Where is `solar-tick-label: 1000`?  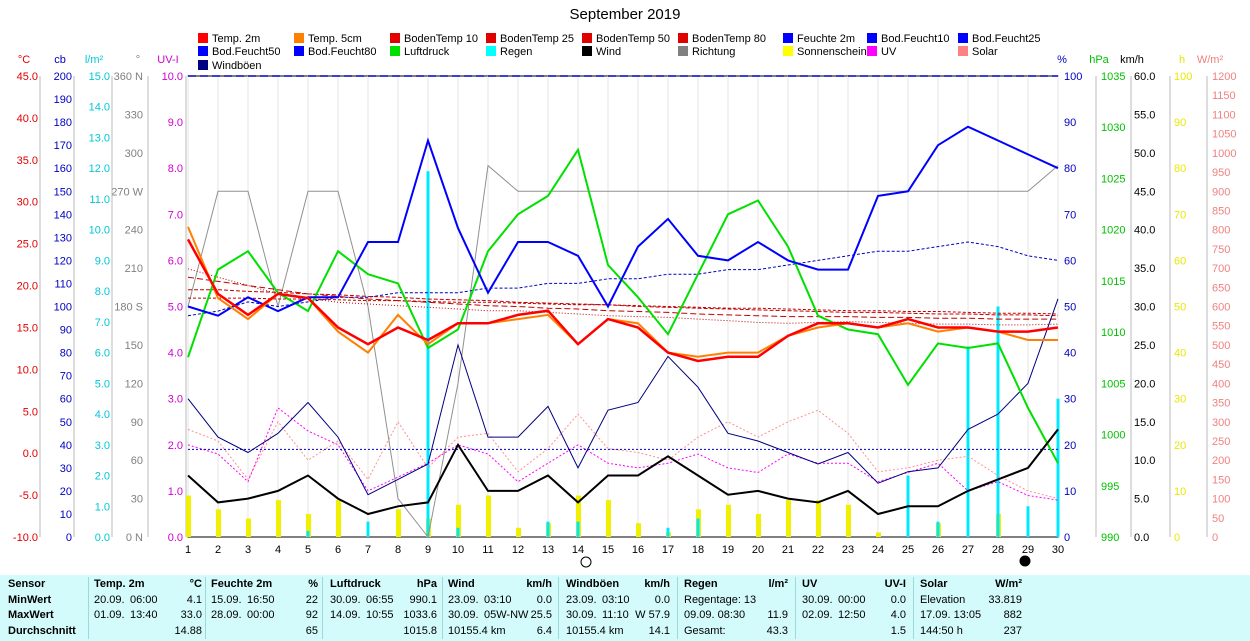
solar-tick-label: 1000 is located at coordinates (1224, 154).